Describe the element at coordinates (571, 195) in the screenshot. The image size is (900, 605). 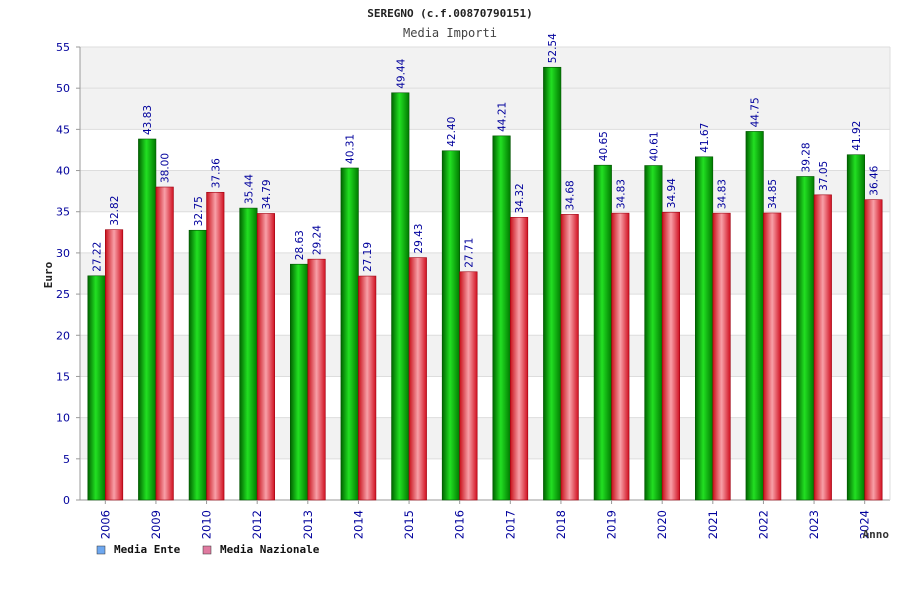
I see `value-label-media-nazionale-2018: 34.68` at that location.